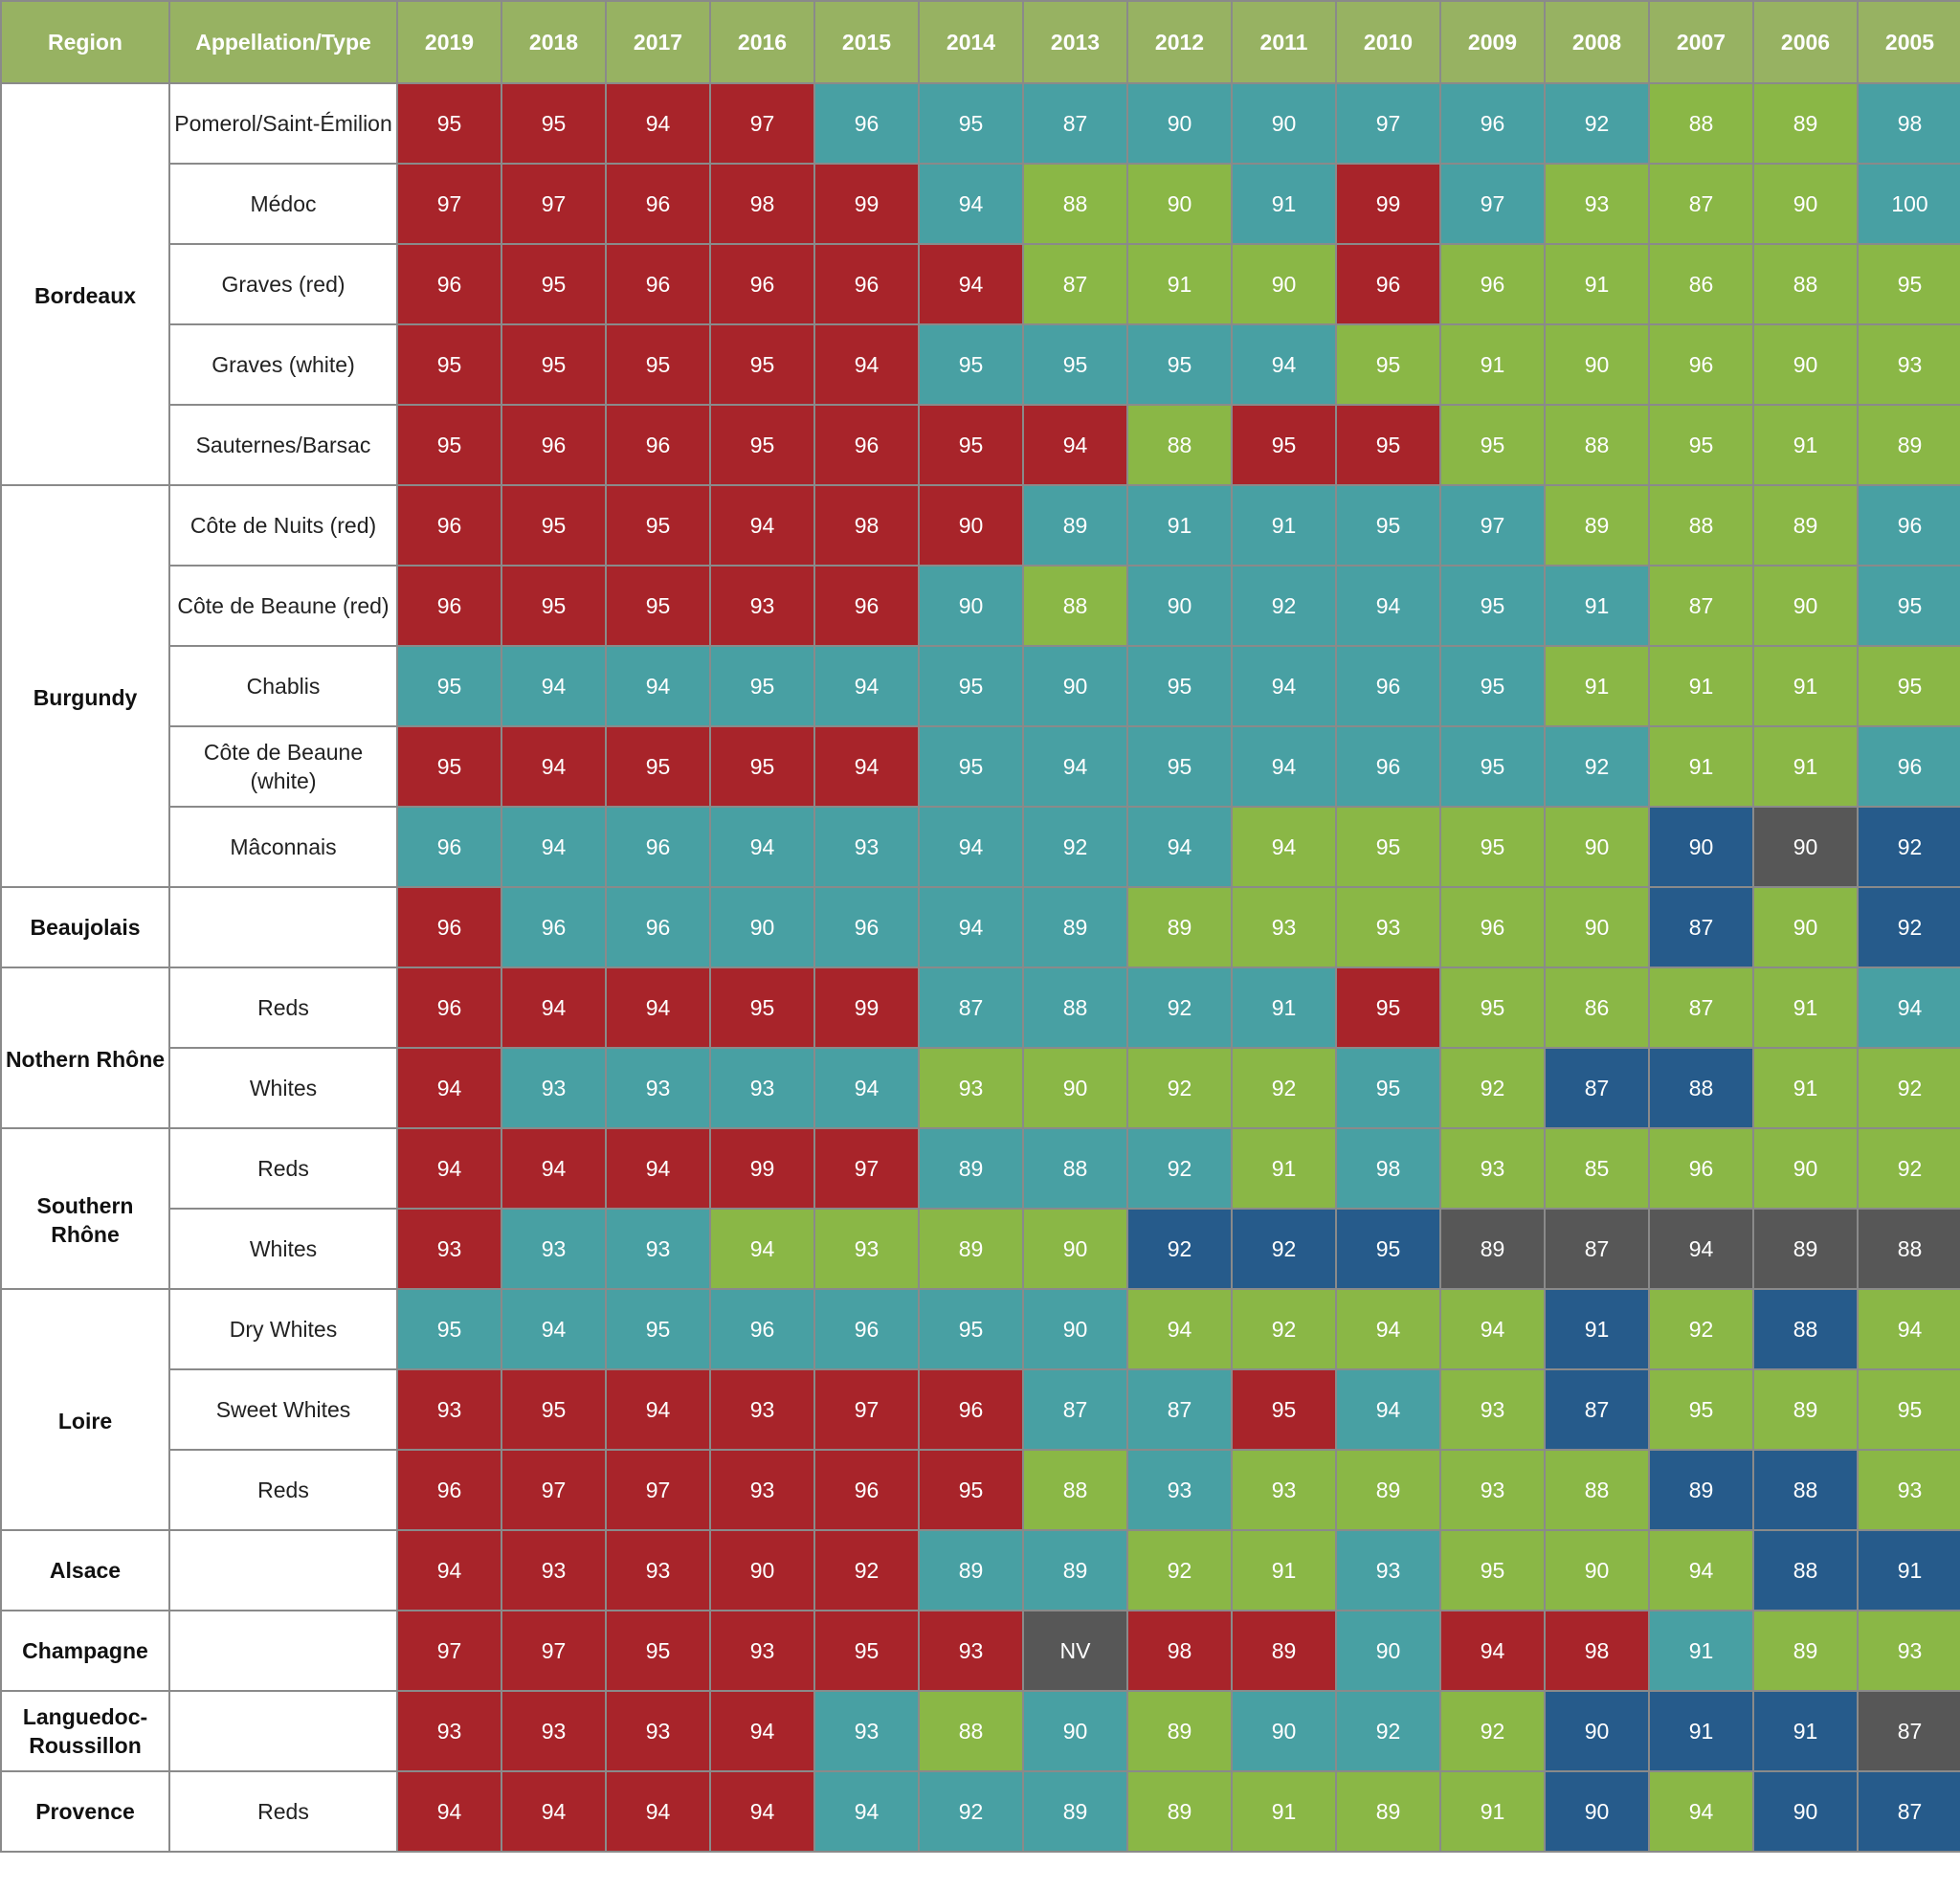  What do you see at coordinates (1701, 284) in the screenshot?
I see `score-cell: 86` at bounding box center [1701, 284].